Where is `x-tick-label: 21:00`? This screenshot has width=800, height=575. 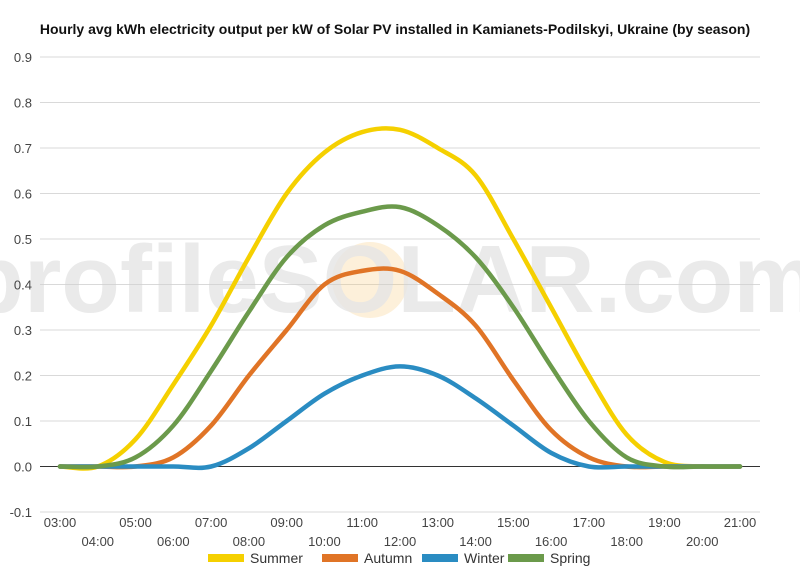 x-tick-label: 21:00 is located at coordinates (740, 522).